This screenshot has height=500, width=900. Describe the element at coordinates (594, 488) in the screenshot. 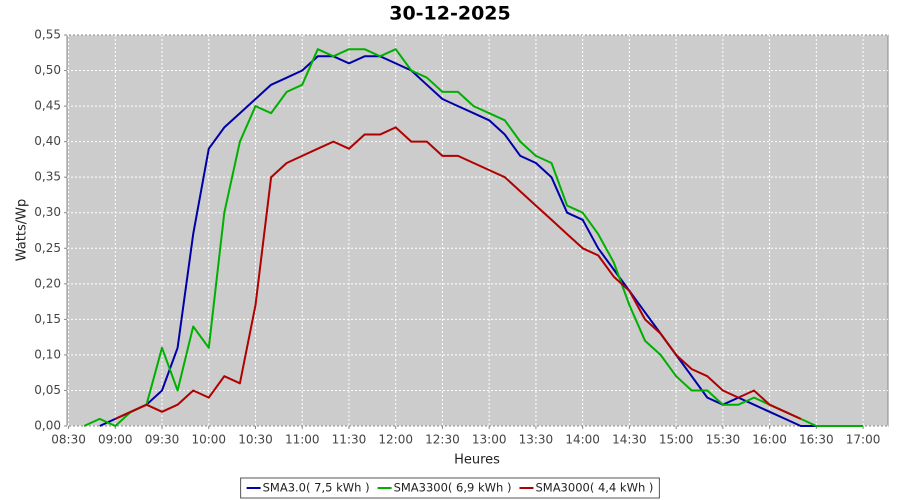

I see `legend-label: SMA3000( 4,4 kWh )` at that location.